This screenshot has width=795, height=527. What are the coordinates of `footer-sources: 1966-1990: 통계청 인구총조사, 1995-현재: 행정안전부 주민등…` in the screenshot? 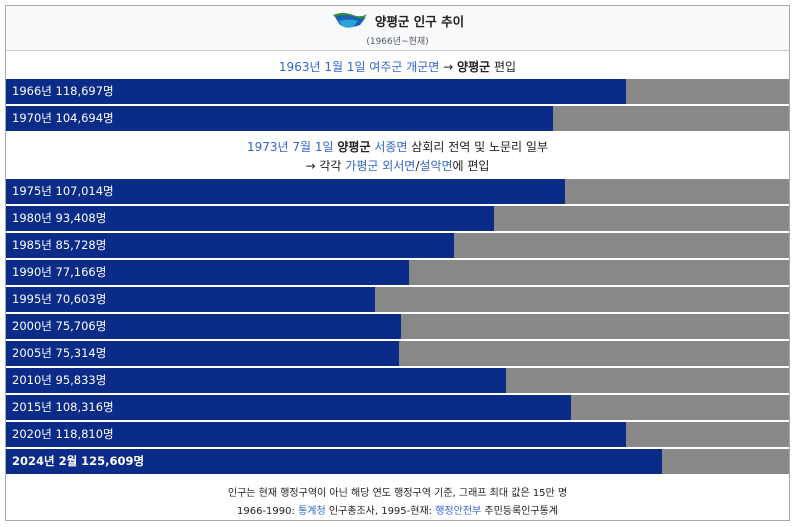 It's located at (397, 509).